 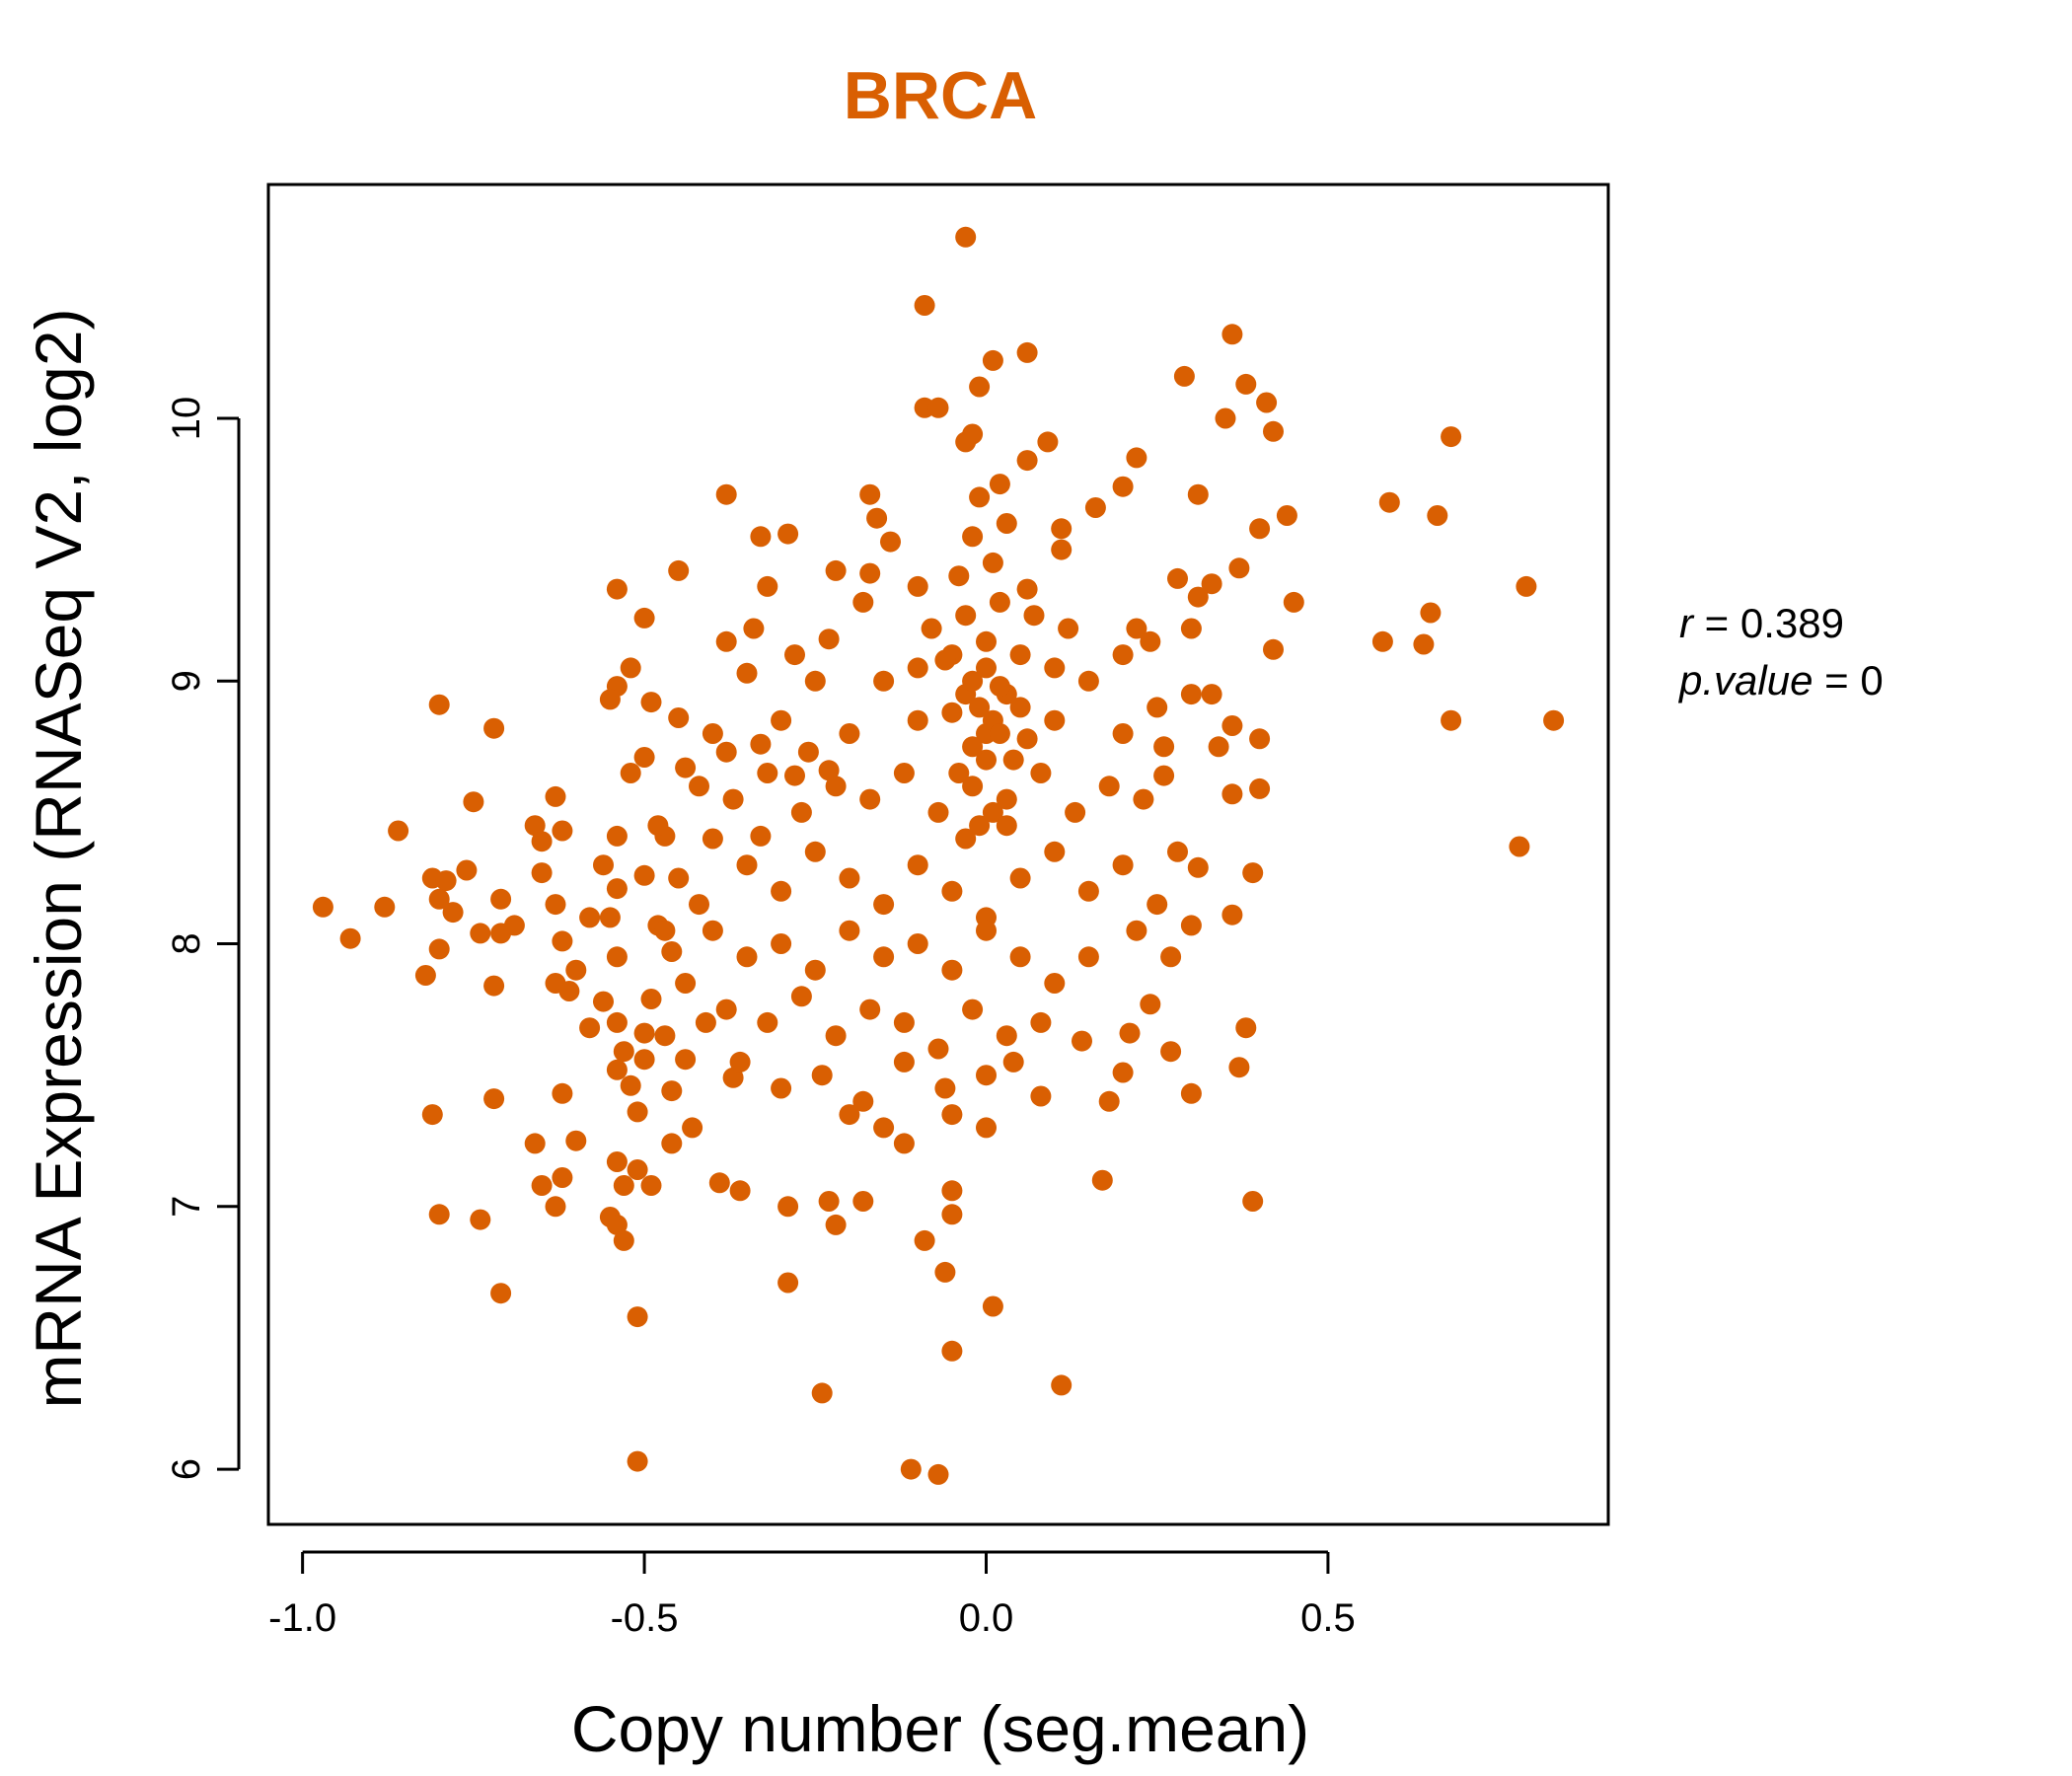 What do you see at coordinates (1792, 623) in the screenshot?
I see `r-value: 0.389` at bounding box center [1792, 623].